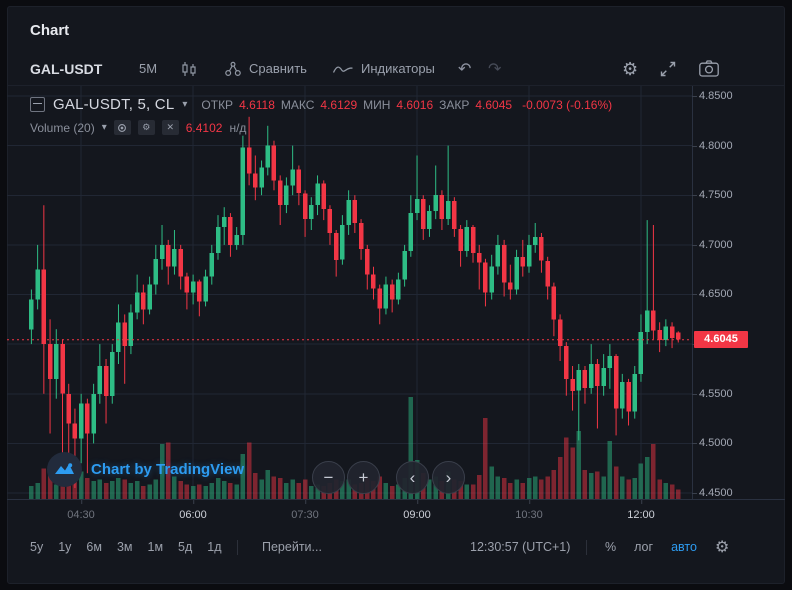 The width and height of the screenshot is (792, 590). I want to click on series-title: GAL-USDT, 5, CL, so click(114, 104).